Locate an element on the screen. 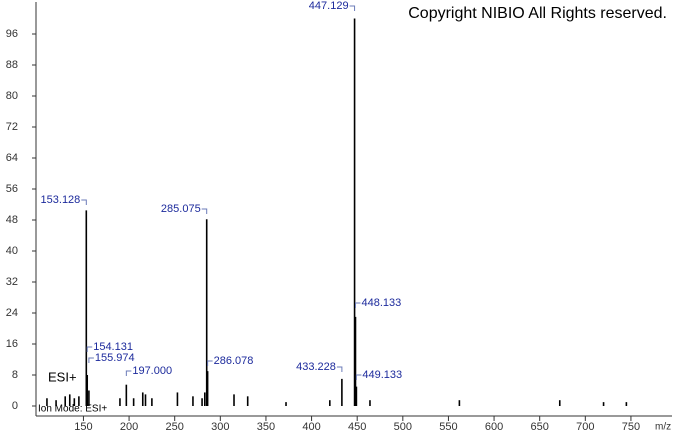 This screenshot has width=674, height=434. x-tick-label: 650 is located at coordinates (540, 427).